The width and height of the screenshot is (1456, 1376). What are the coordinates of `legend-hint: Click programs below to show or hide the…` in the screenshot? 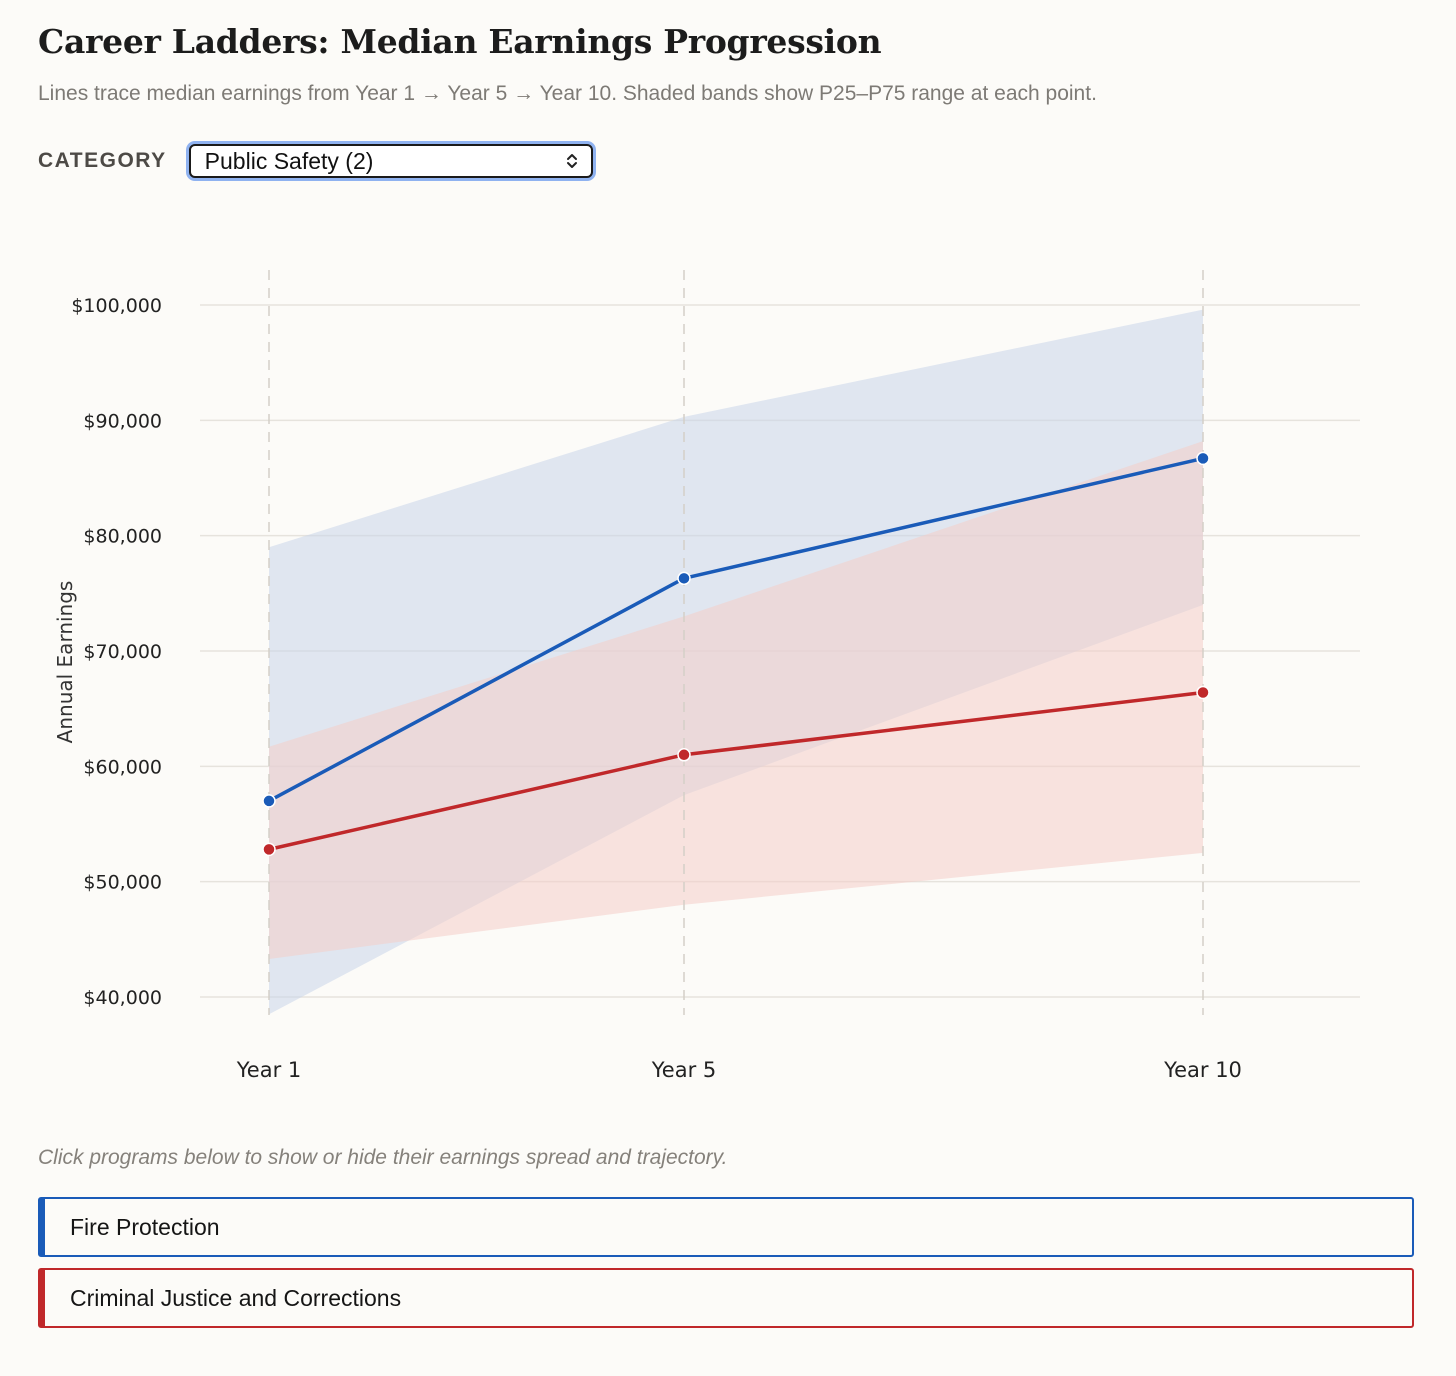 It's located at (383, 1157).